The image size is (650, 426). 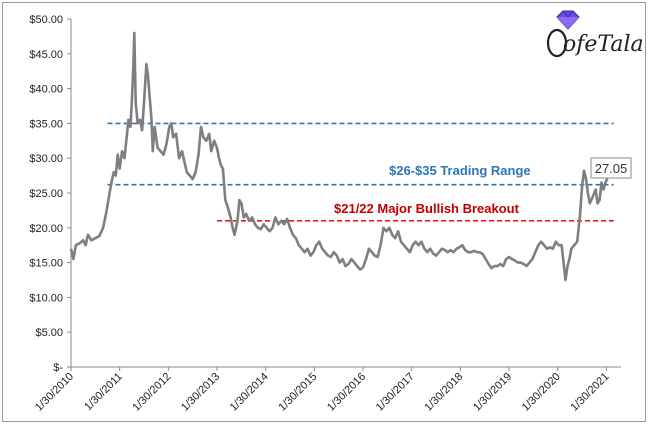 What do you see at coordinates (427, 208) in the screenshot?
I see `breakout-annotation: $21/22 Major Bullish Breakout` at bounding box center [427, 208].